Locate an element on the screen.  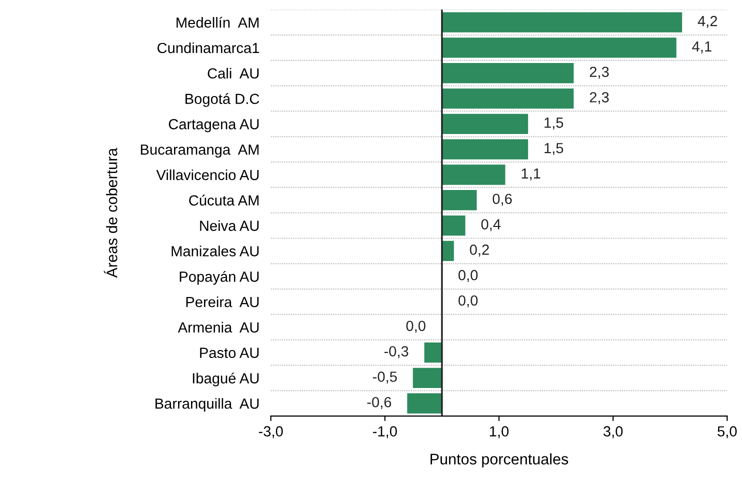
data-label: 4,1 is located at coordinates (702, 47).